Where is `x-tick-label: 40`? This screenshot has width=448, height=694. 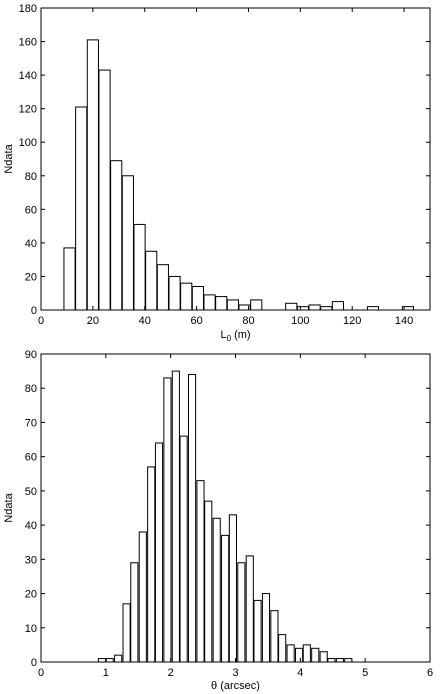 x-tick-label: 40 is located at coordinates (145, 321).